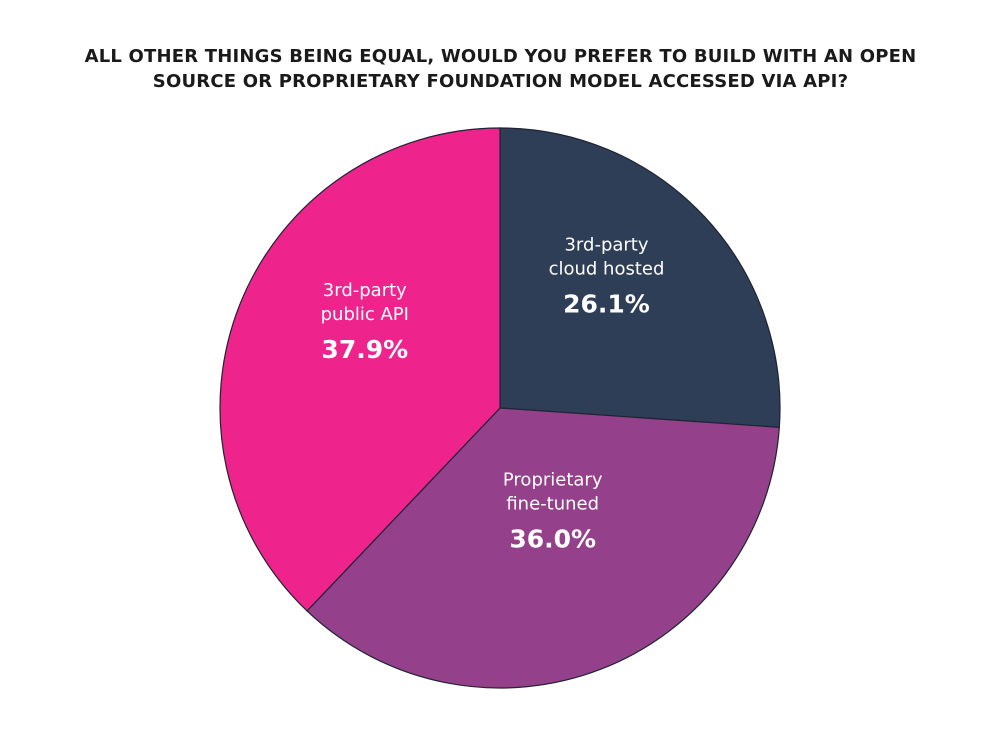  I want to click on slice-label-proprietary-fine-tuned-line-1: Proprietary, so click(553, 480).